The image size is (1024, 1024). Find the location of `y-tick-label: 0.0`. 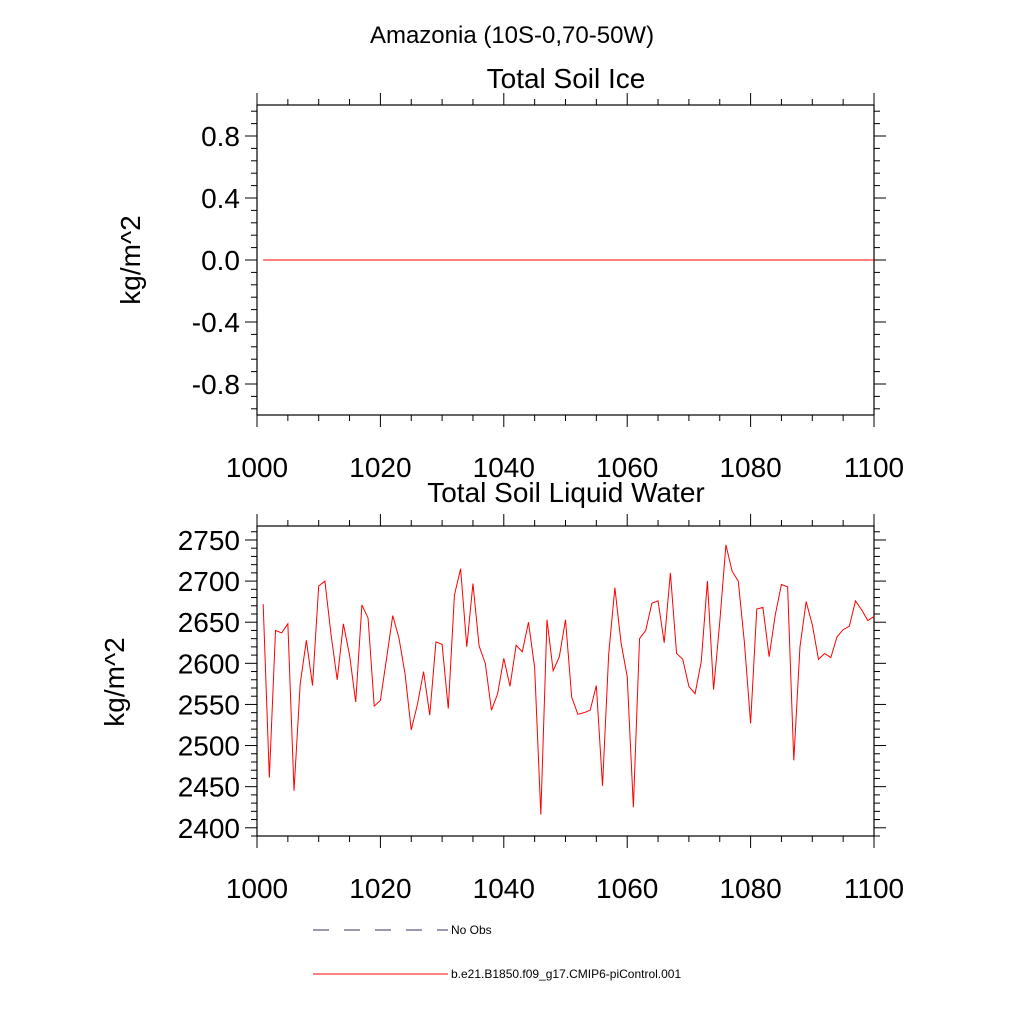

y-tick-label: 0.0 is located at coordinates (220, 260).